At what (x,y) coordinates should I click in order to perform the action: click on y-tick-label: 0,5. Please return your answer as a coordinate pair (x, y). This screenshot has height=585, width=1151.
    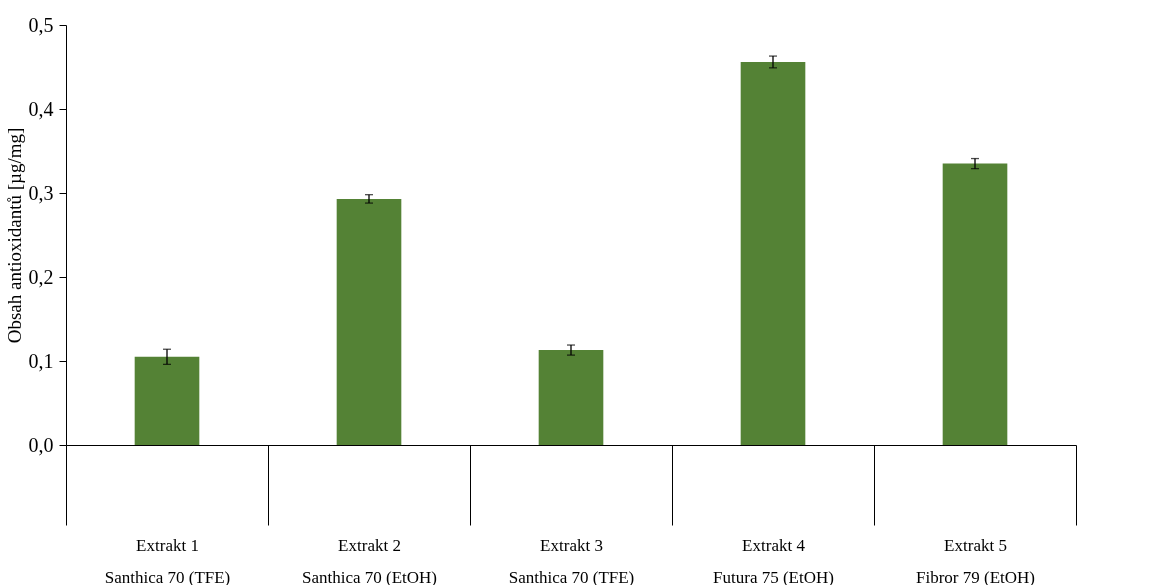
    Looking at the image, I should click on (41, 24).